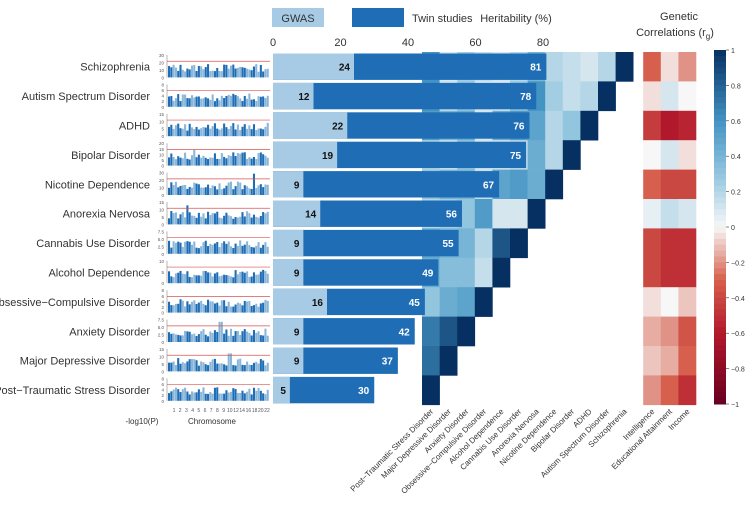  What do you see at coordinates (735, 405) in the screenshot?
I see `colorbar-tick-label: −1` at bounding box center [735, 405].